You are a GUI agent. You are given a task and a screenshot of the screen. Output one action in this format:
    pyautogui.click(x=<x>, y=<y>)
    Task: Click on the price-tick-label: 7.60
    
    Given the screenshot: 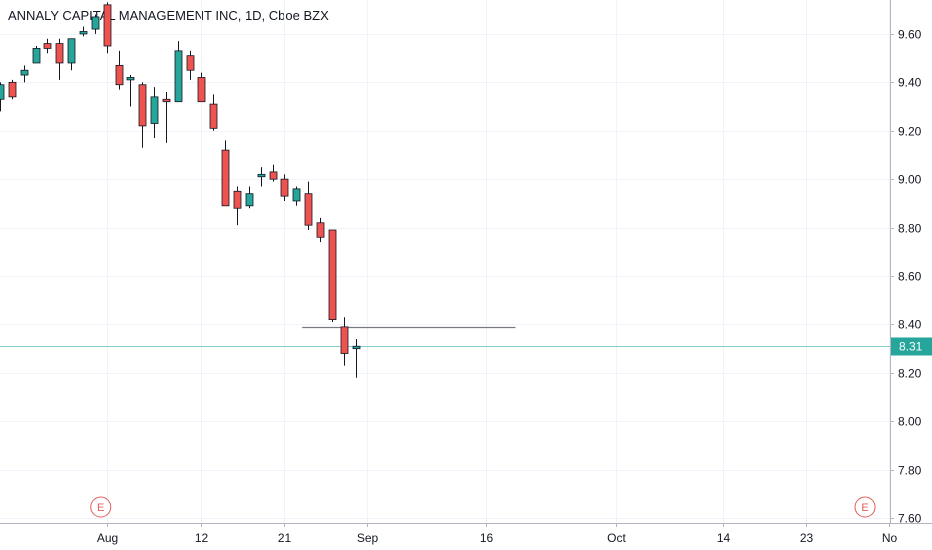 What is the action you would take?
    pyautogui.click(x=910, y=519)
    